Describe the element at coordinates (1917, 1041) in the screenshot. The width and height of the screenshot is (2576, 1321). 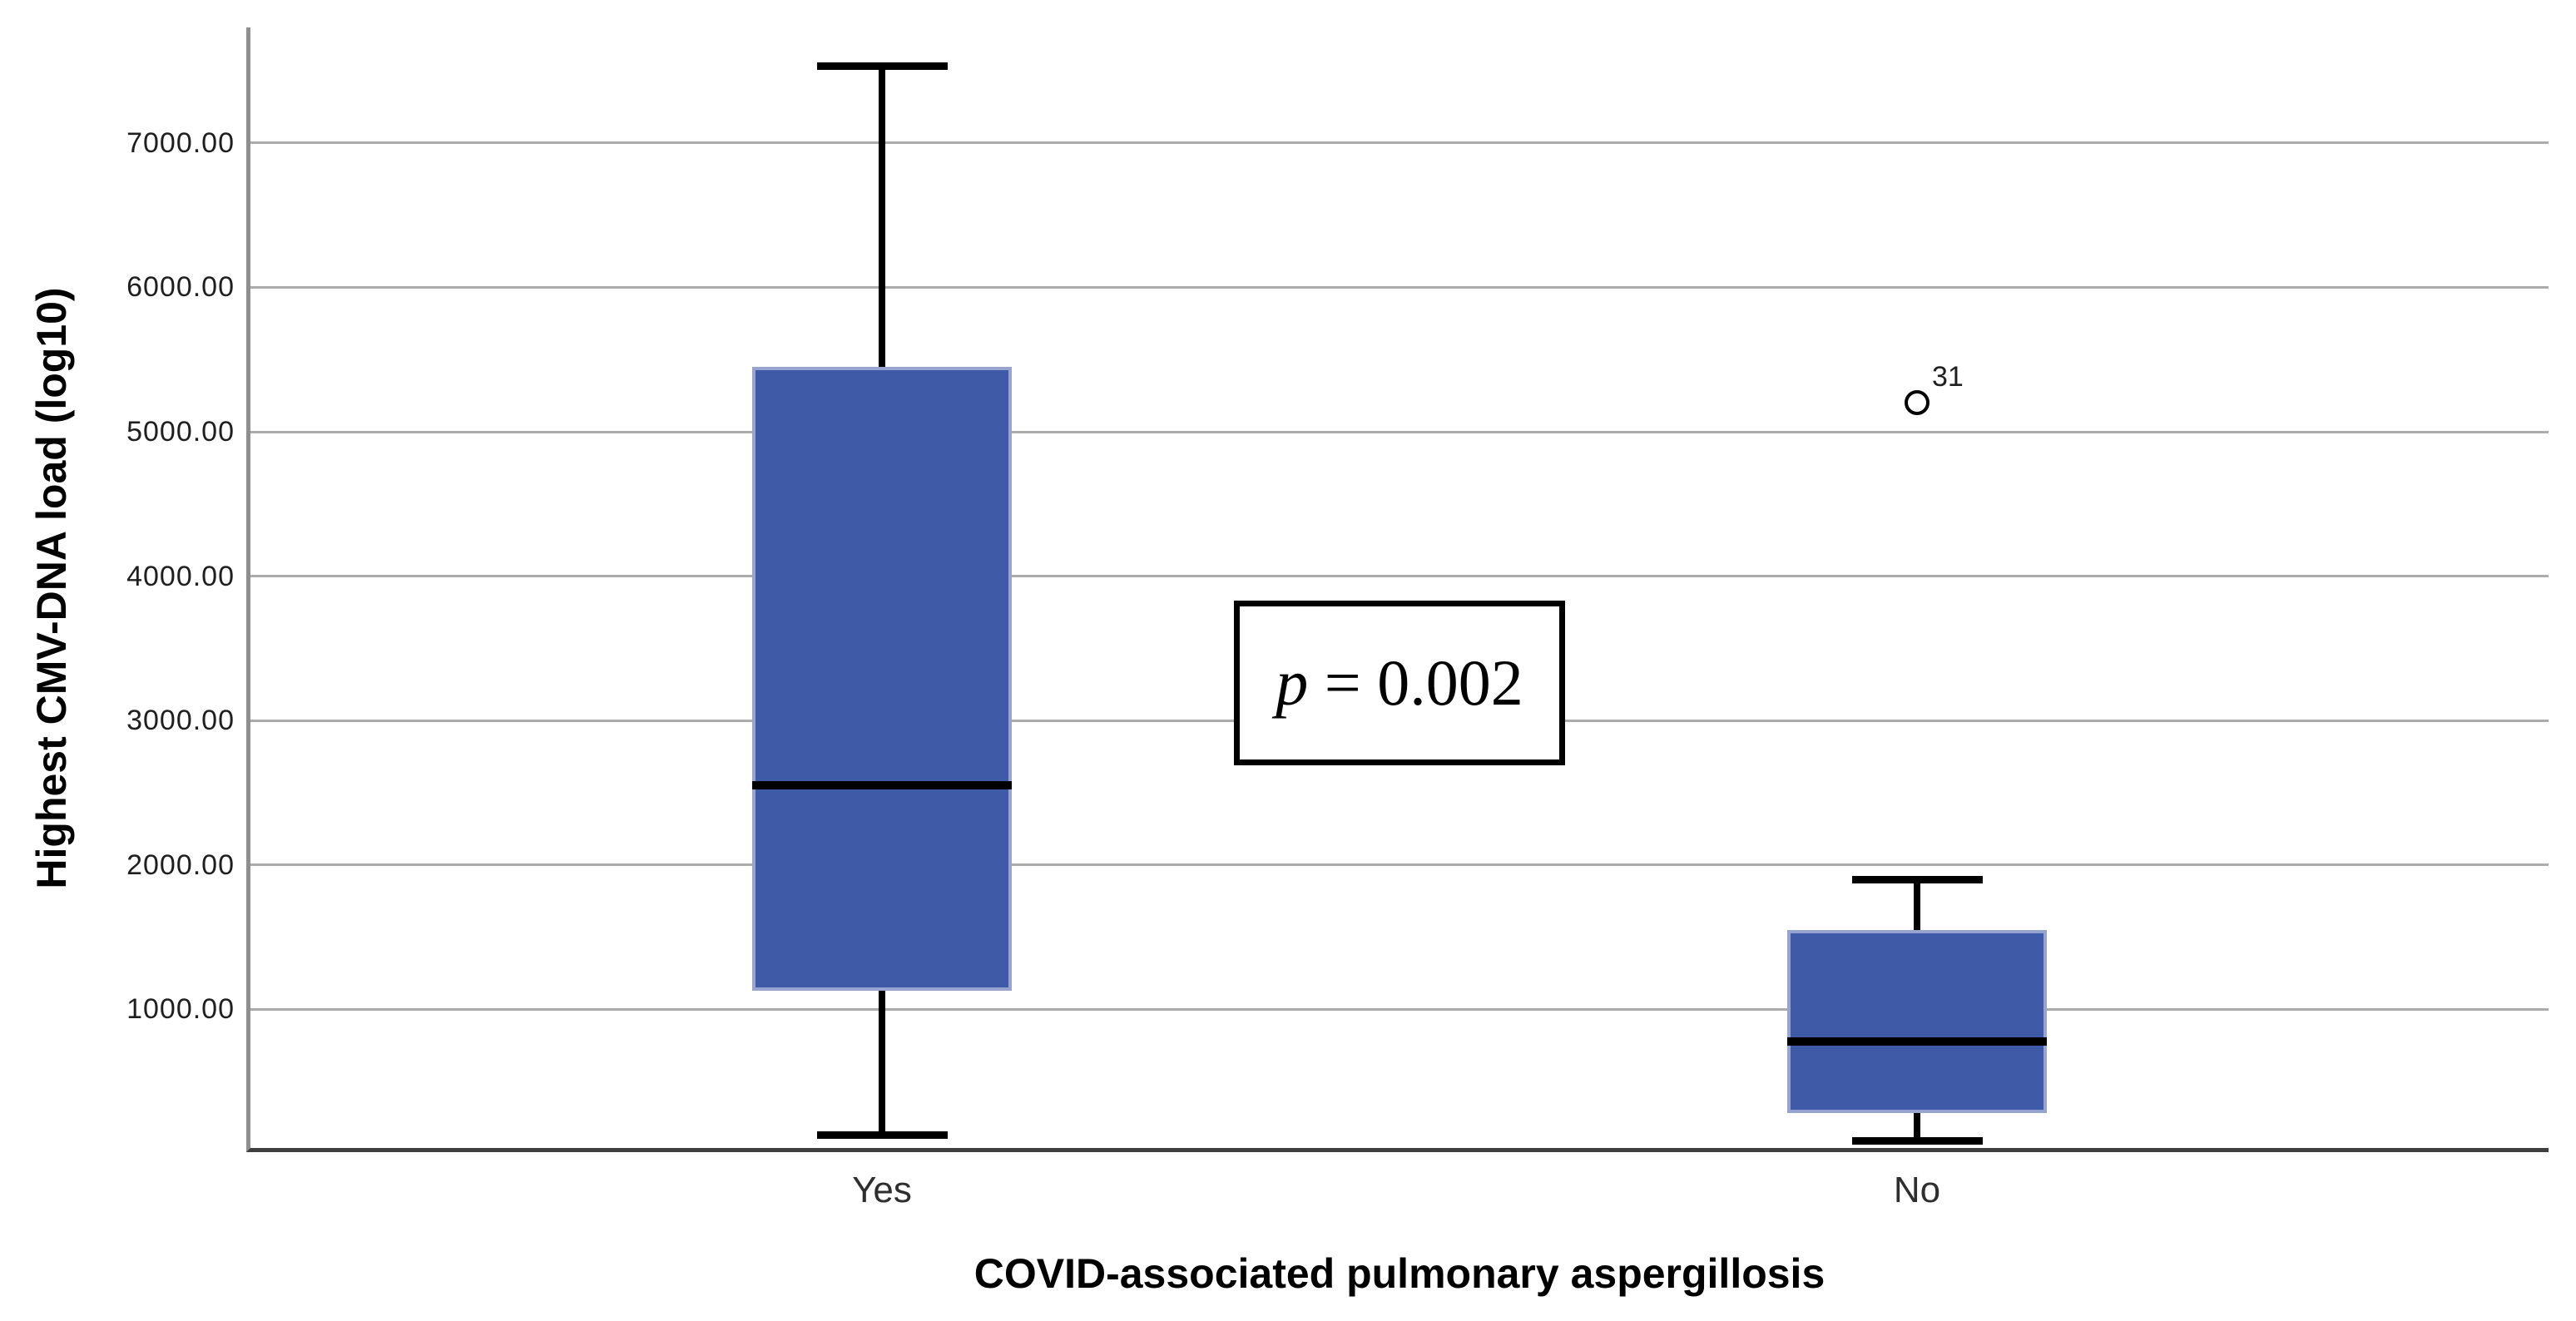
I see `median-line-no` at that location.